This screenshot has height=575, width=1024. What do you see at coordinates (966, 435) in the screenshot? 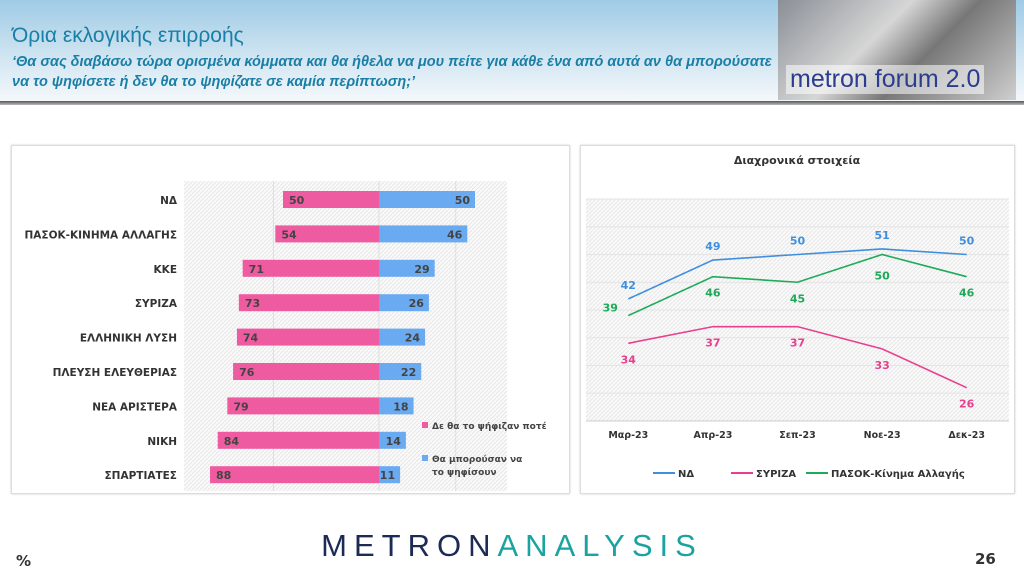
I see `x-tick-label: Δεκ-23` at bounding box center [966, 435].